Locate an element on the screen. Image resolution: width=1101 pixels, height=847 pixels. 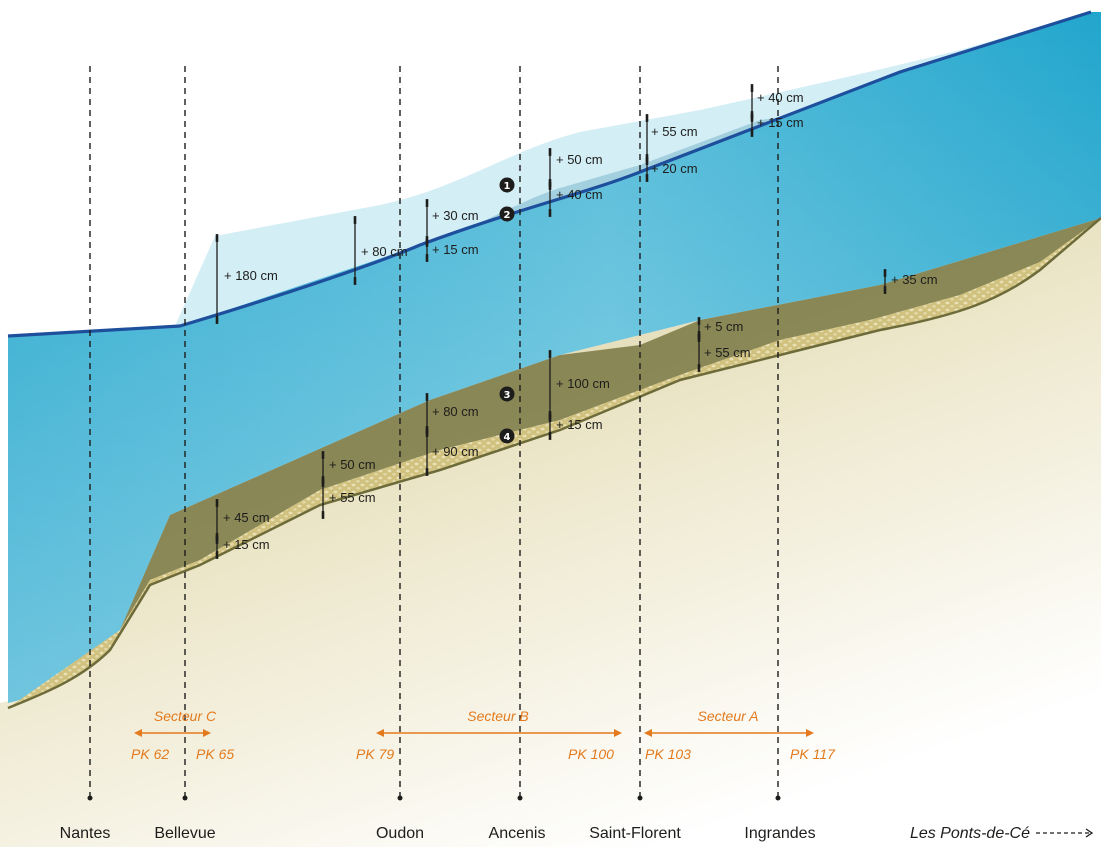
label-ingrandes-upper: + 40 cm is located at coordinates (780, 97).